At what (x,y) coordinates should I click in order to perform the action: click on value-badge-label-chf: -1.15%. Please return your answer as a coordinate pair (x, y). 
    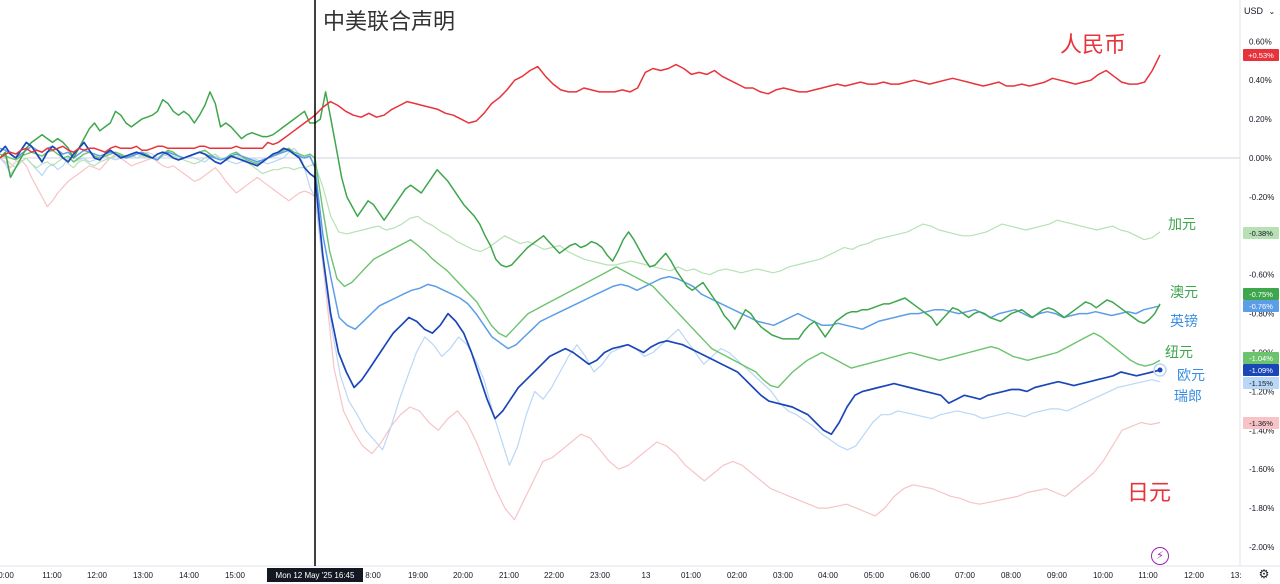
    Looking at the image, I should click on (1261, 383).